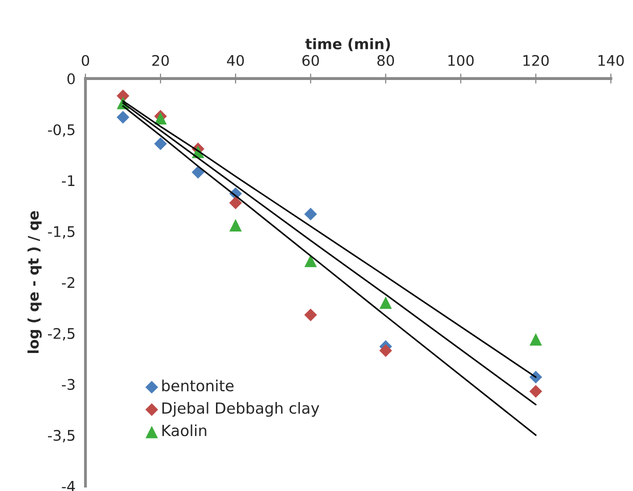  Describe the element at coordinates (611, 60) in the screenshot. I see `x-tick-label: 140` at that location.